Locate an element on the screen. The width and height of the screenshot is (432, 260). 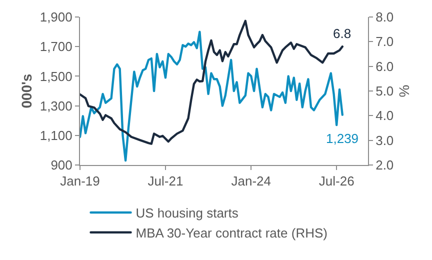
y2-tick-label: 6.0 is located at coordinates (385, 66).